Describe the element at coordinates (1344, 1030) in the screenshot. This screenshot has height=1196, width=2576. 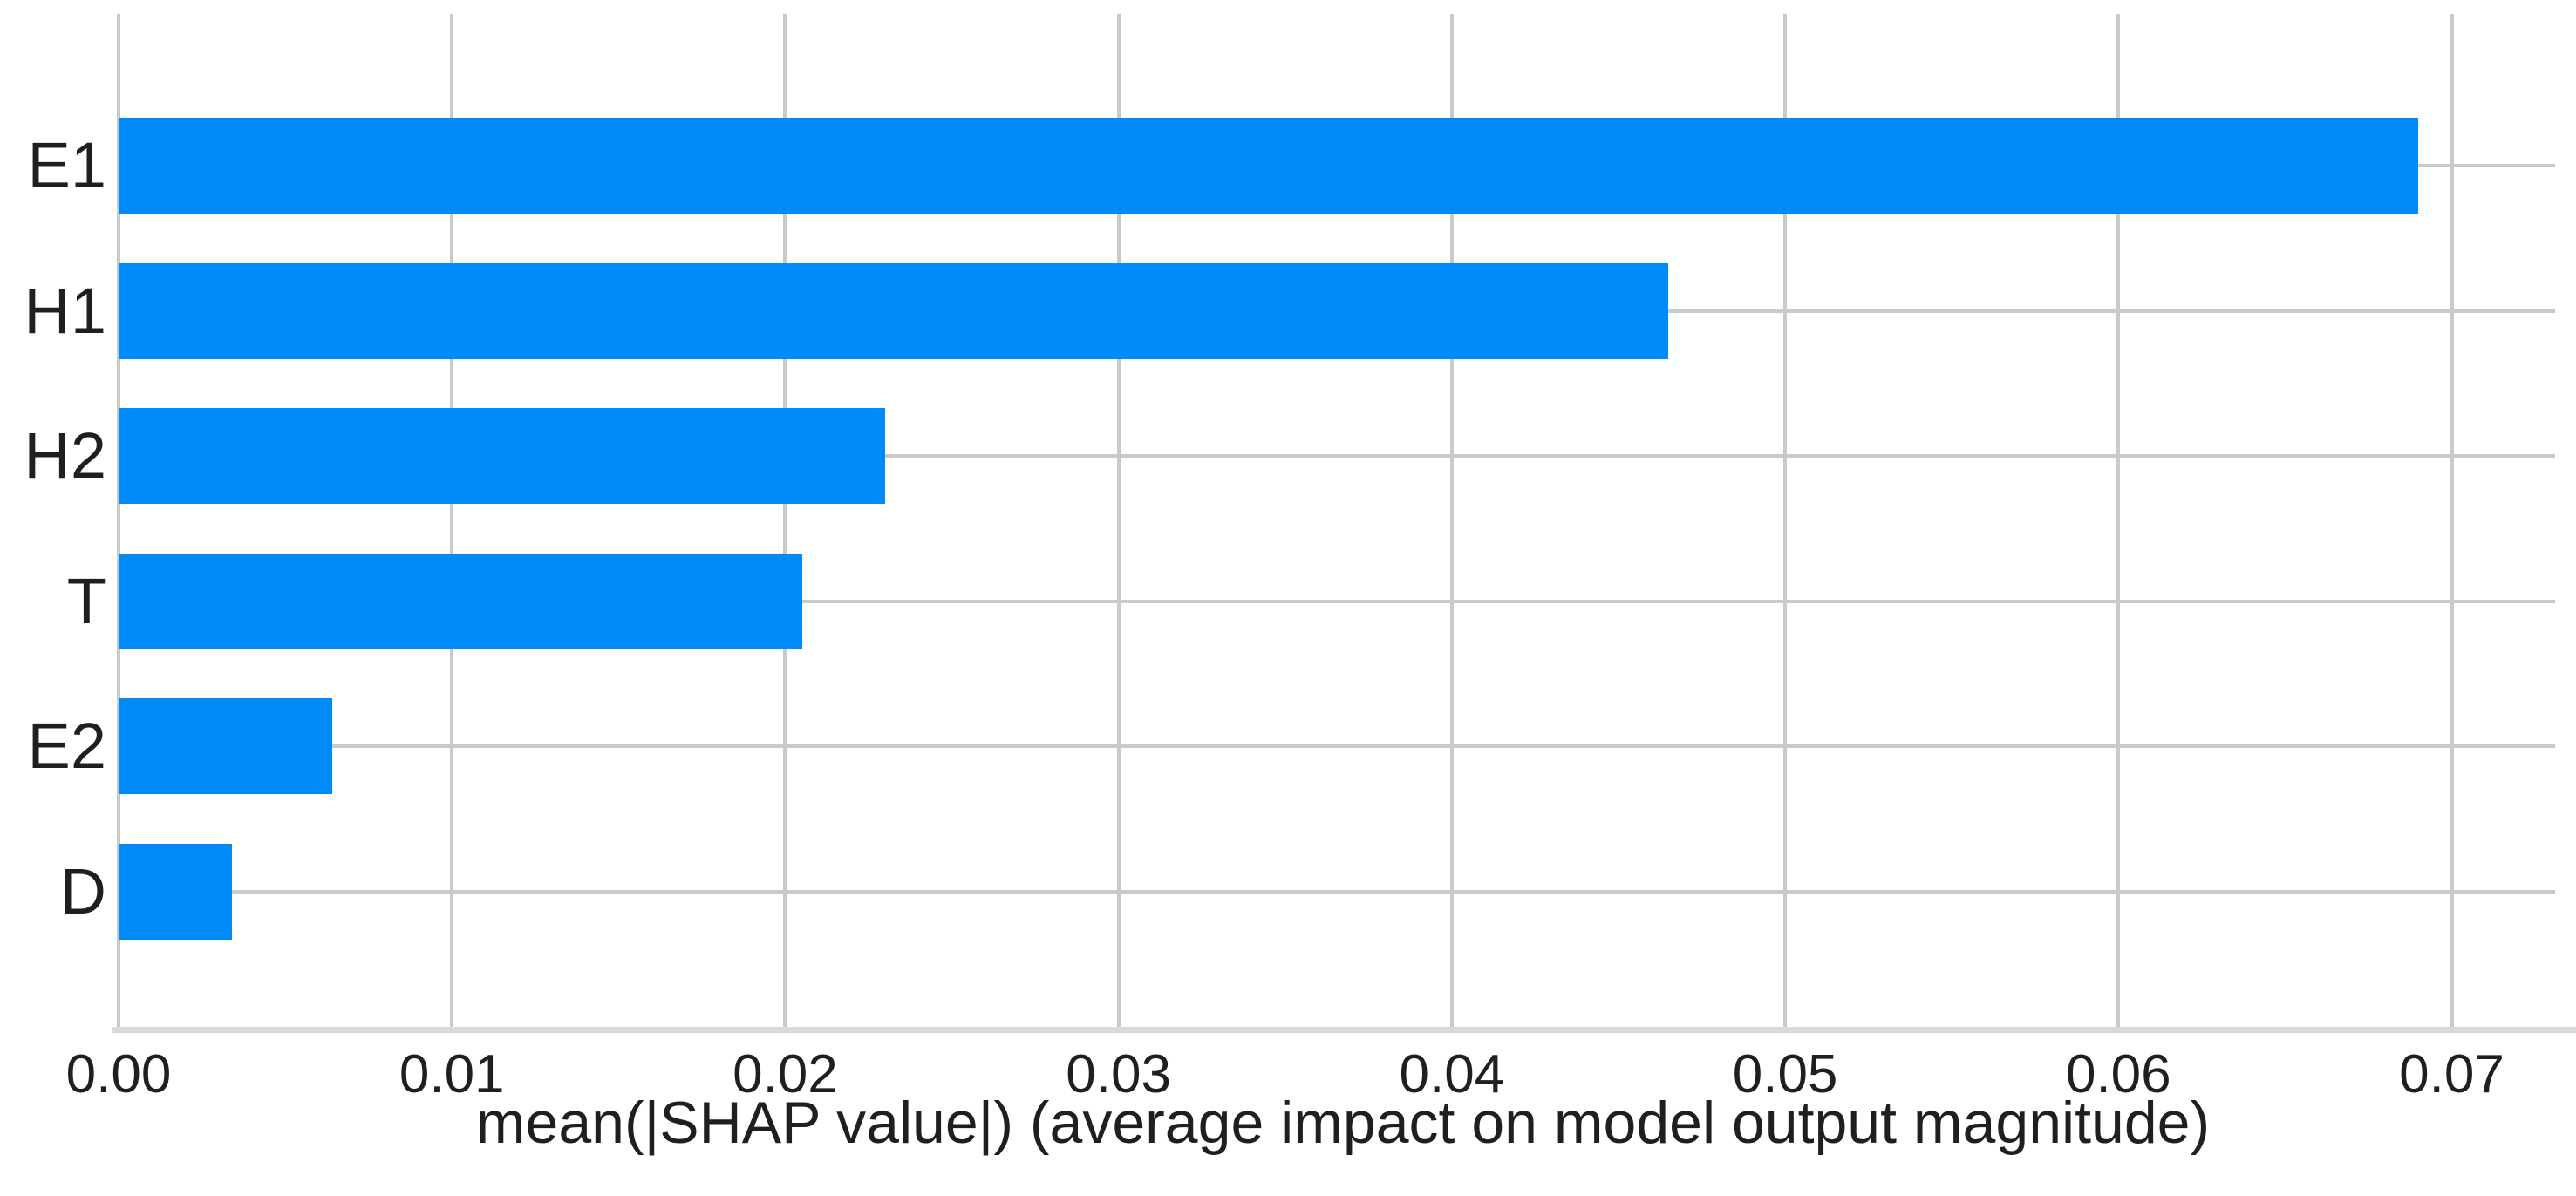
I see `x-axis-line` at that location.